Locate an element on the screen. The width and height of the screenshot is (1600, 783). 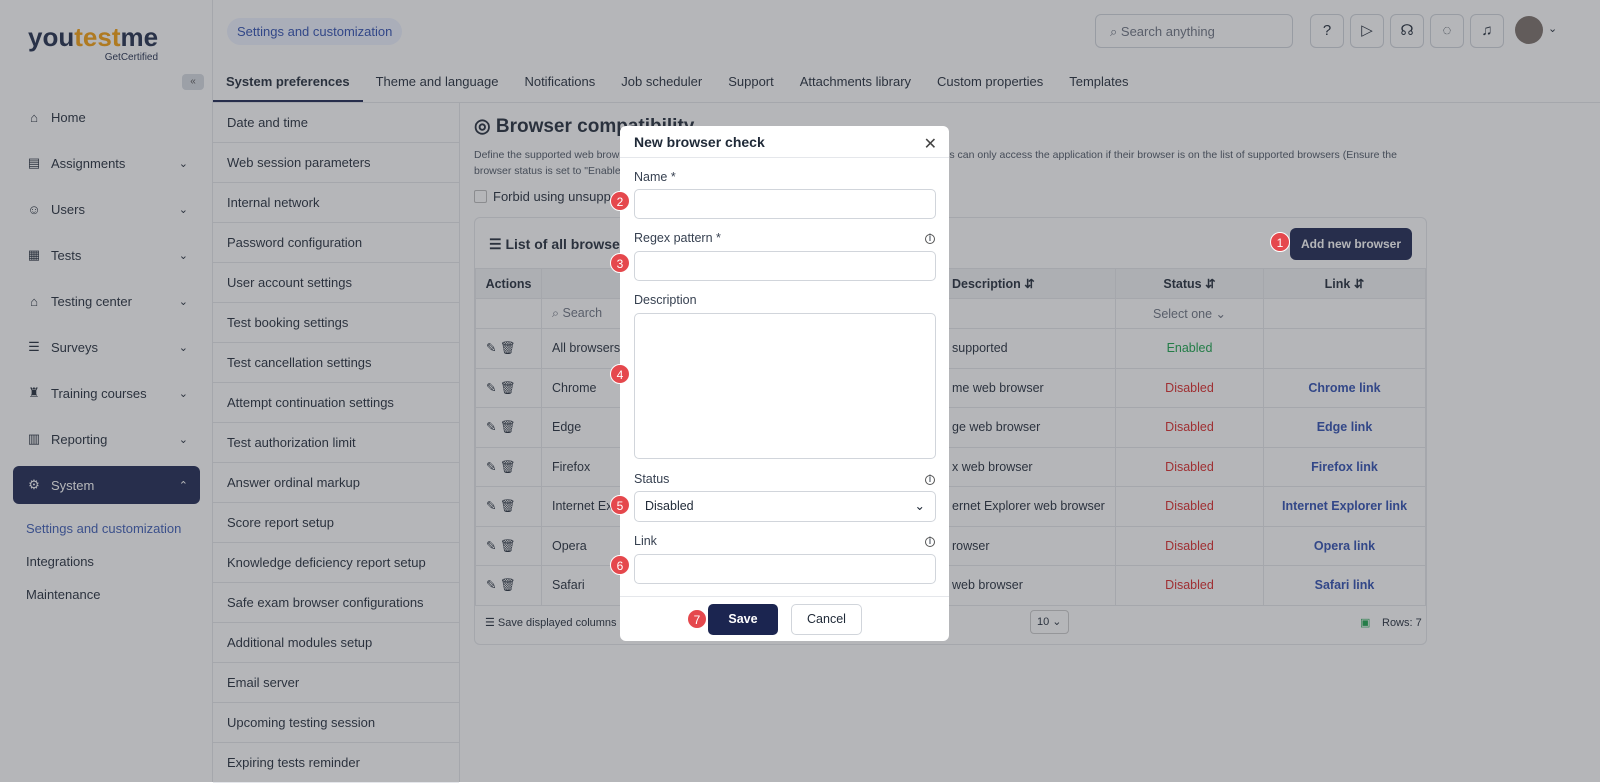
settings-list-item: Date and time is located at coordinates (336, 123).